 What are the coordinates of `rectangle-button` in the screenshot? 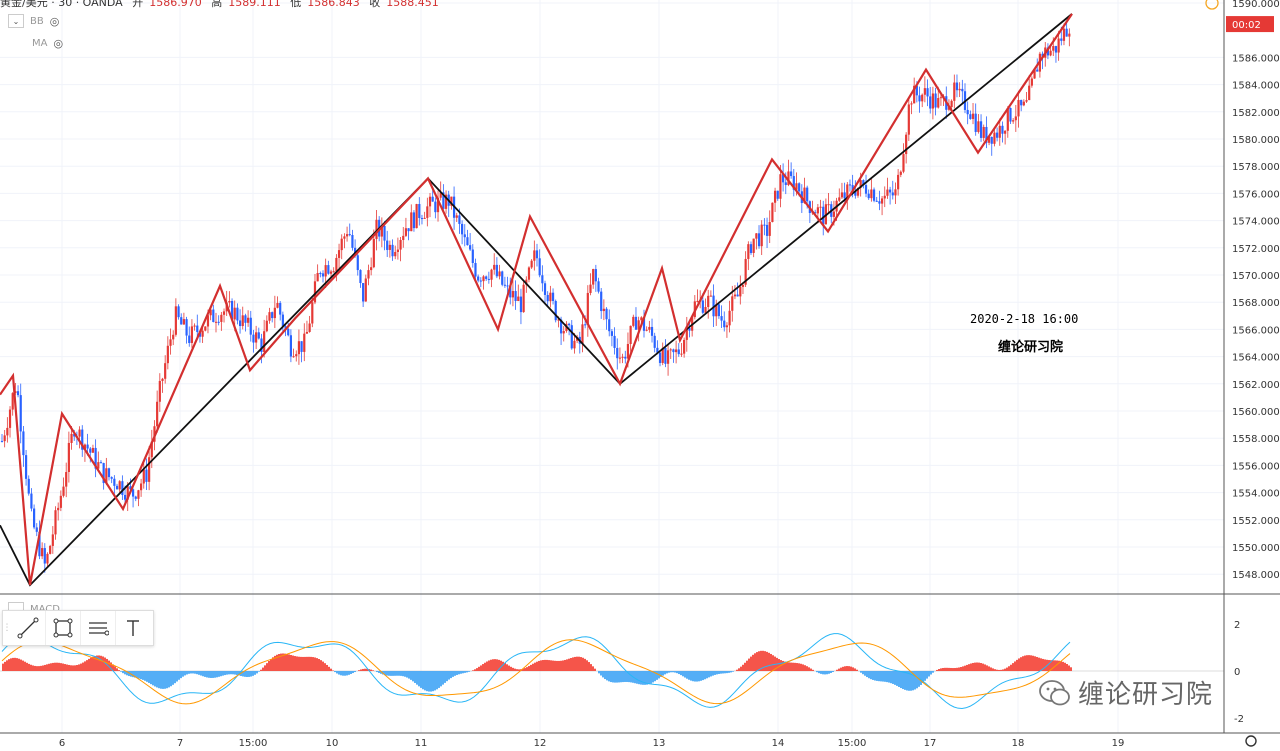 It's located at (63, 628).